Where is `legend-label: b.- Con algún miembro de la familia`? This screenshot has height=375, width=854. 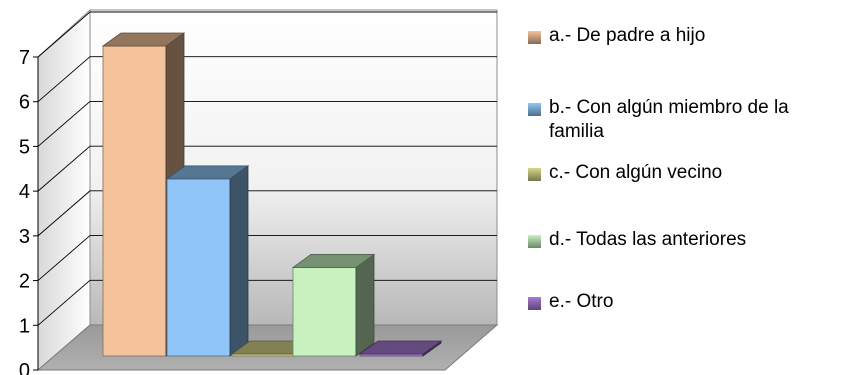 legend-label: b.- Con algún miembro de la familia is located at coordinates (669, 119).